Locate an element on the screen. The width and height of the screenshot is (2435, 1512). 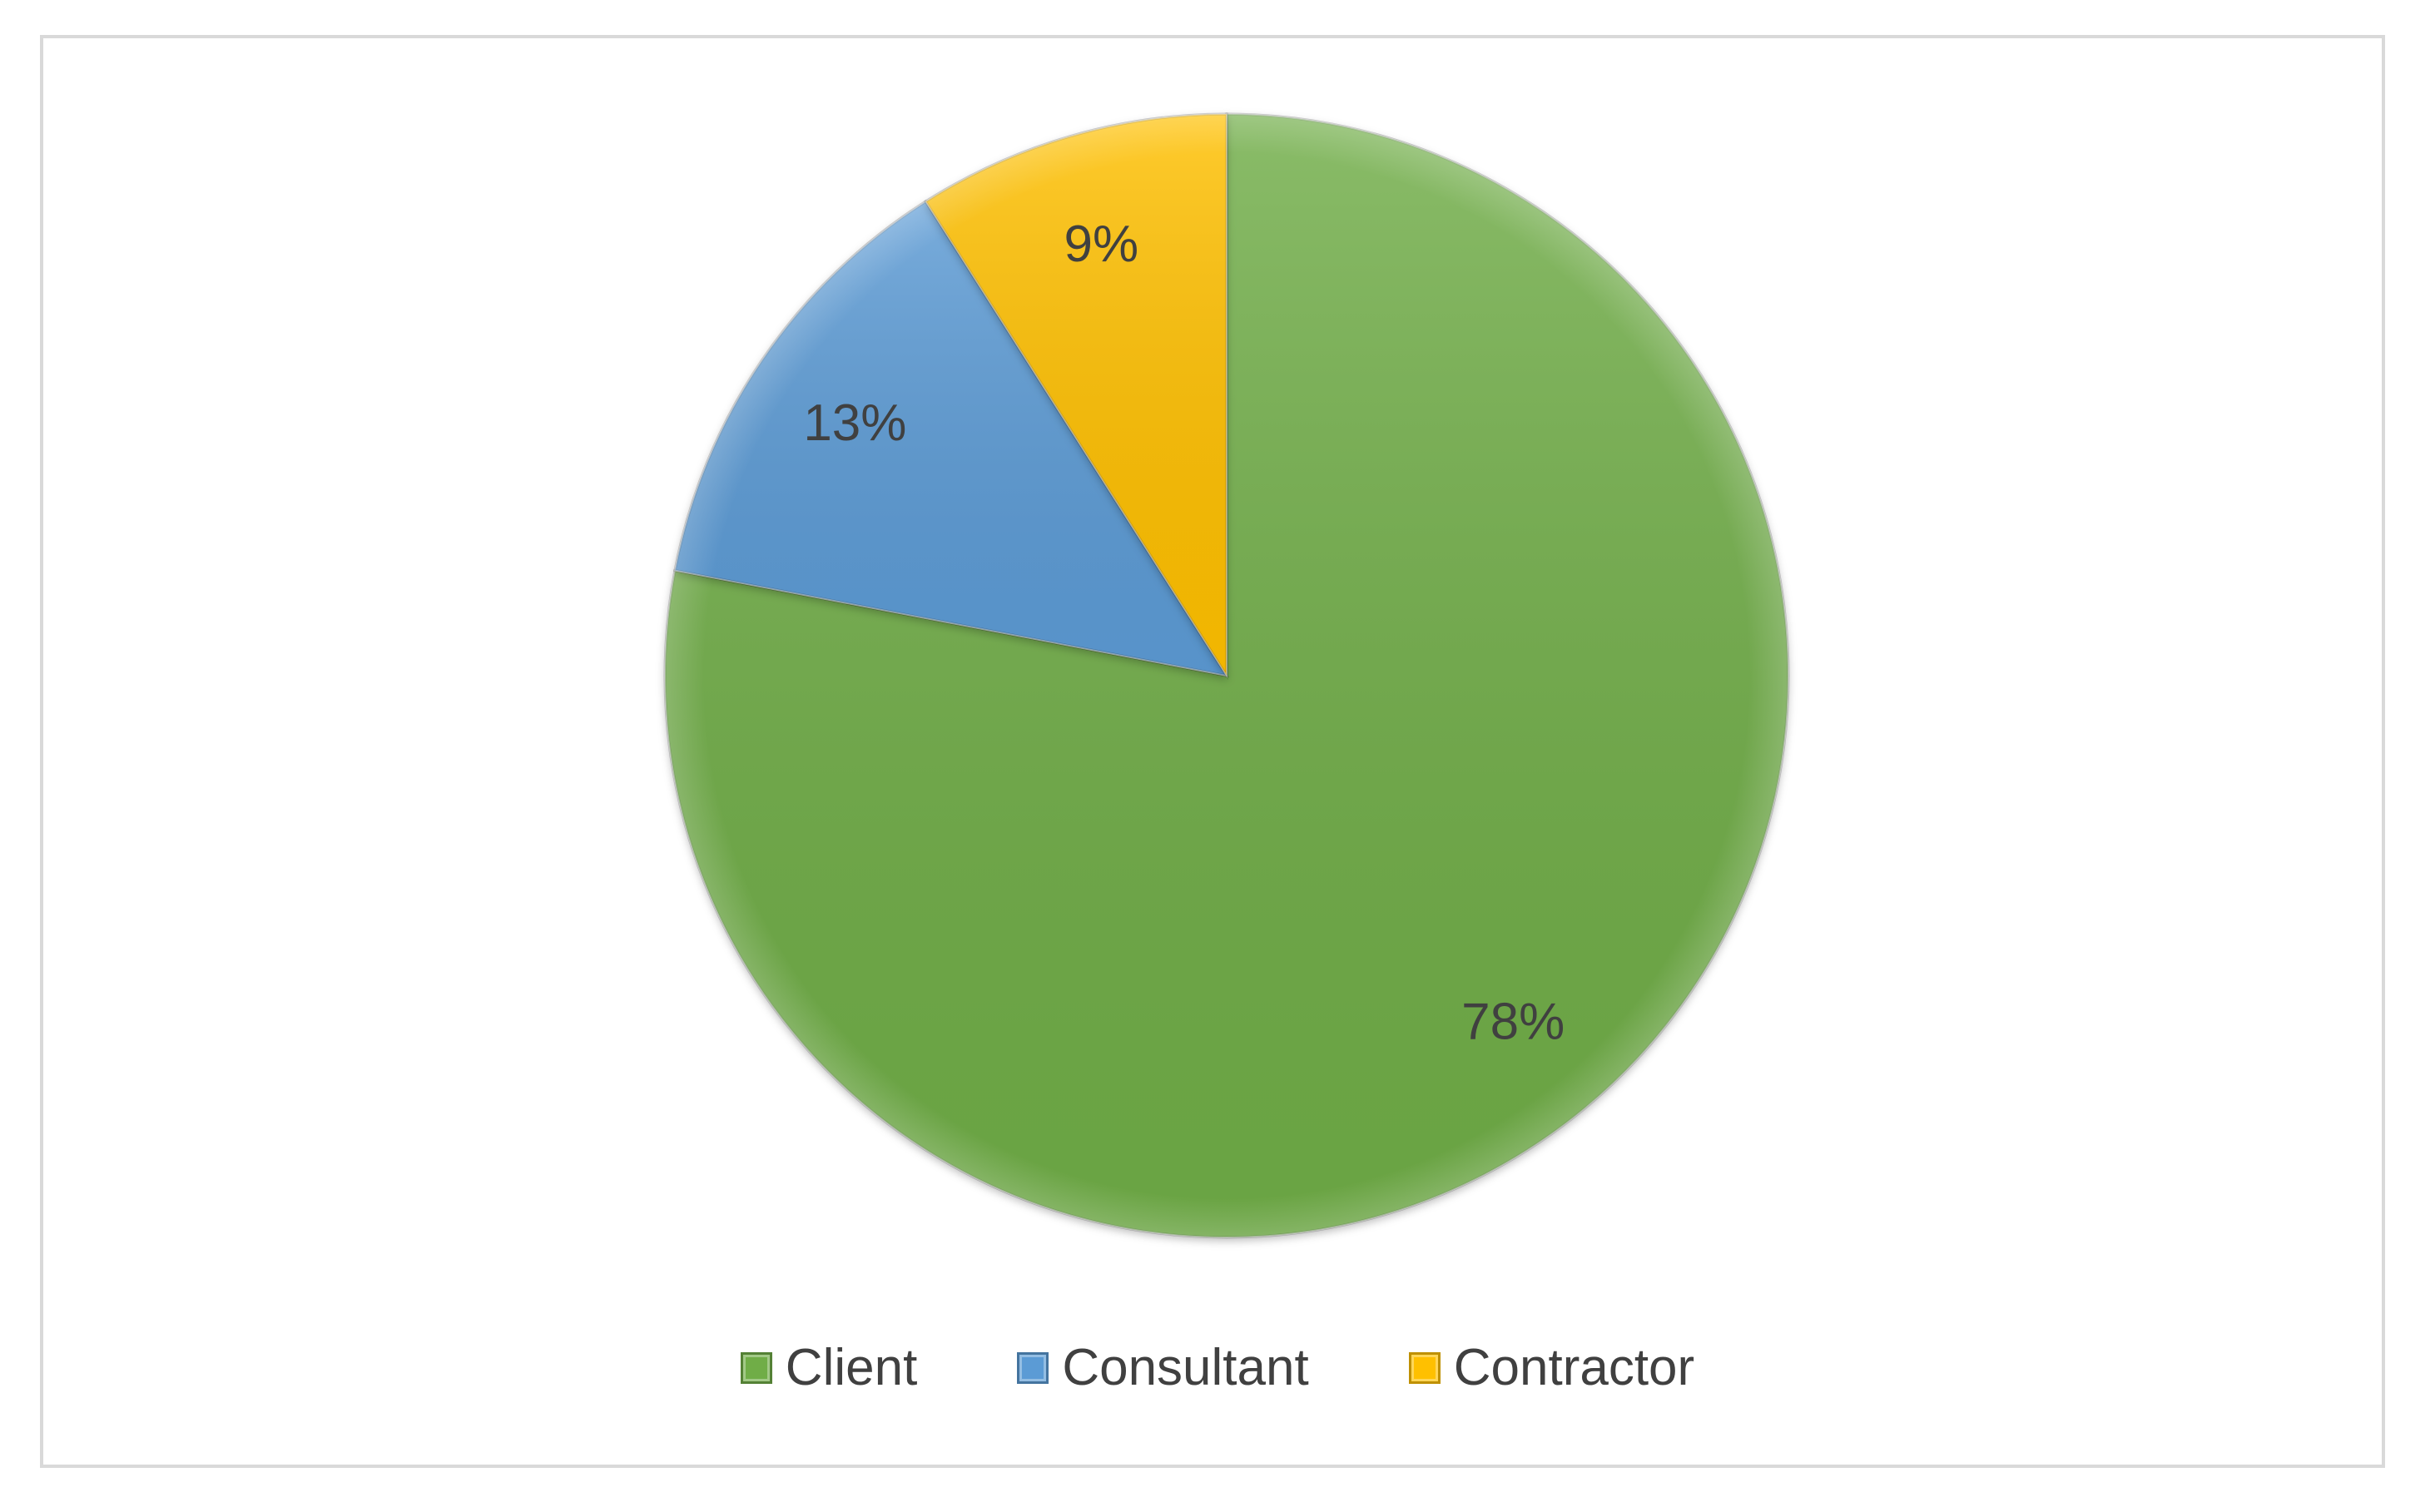
legend-label-contractor: Contractor is located at coordinates (1574, 1367).